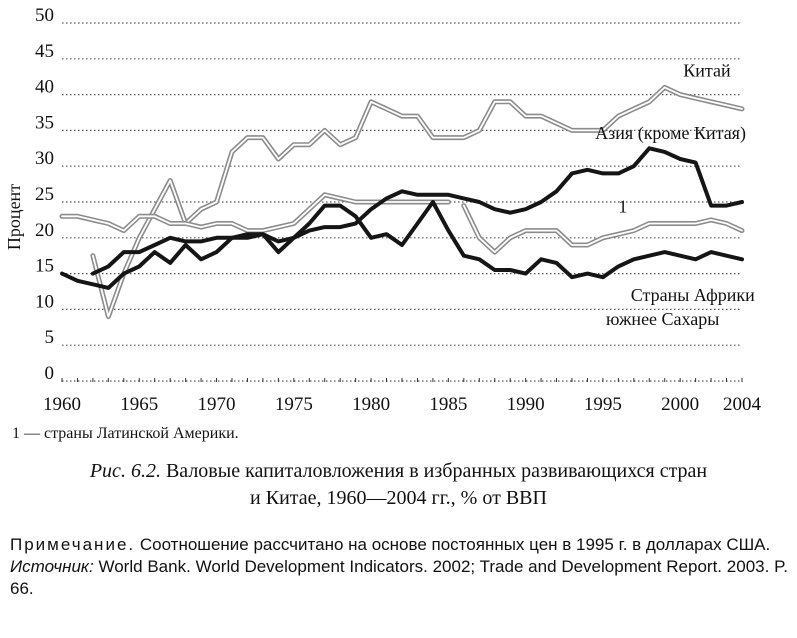 This screenshot has width=797, height=638. Describe the element at coordinates (44, 87) in the screenshot. I see `y-tick-label: 40` at that location.